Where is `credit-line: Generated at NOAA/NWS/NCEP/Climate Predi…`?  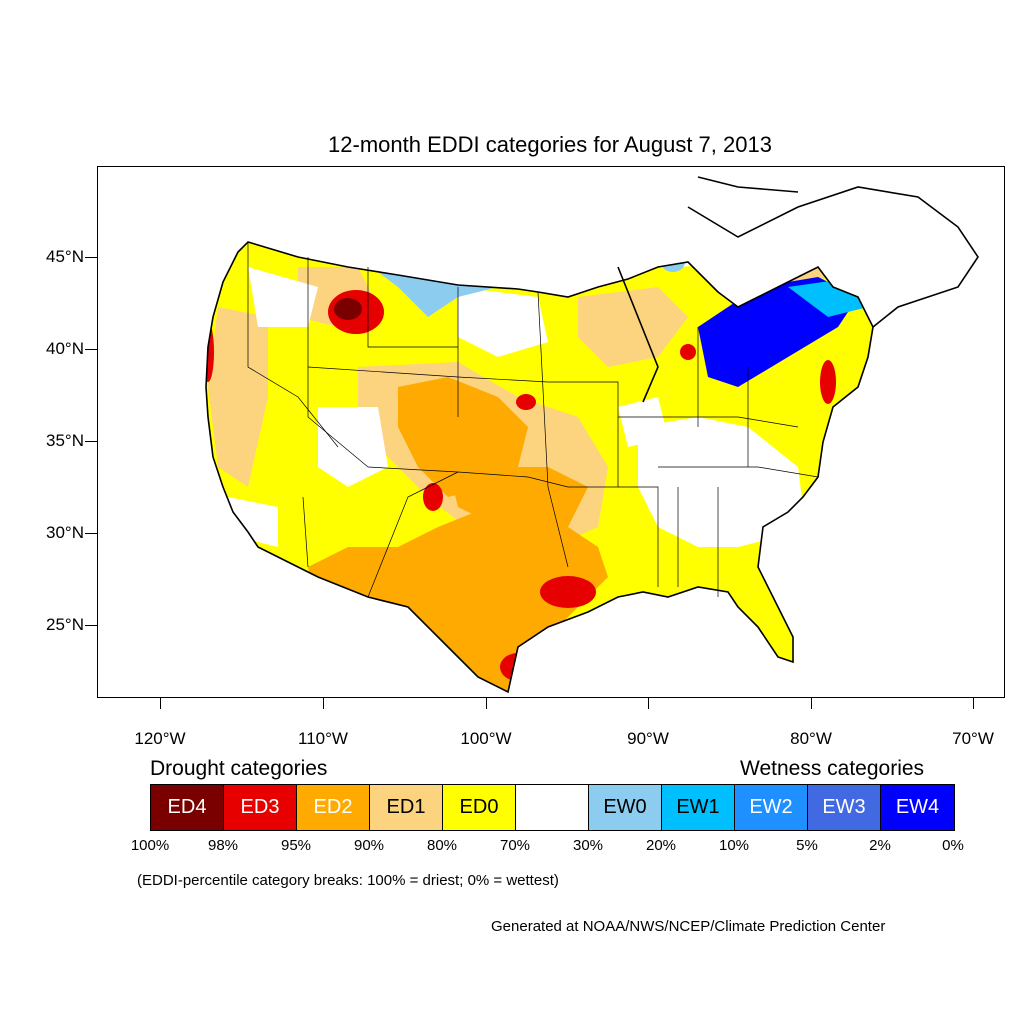
credit-line: Generated at NOAA/NWS/NCEP/Climate Predi… is located at coordinates (688, 926).